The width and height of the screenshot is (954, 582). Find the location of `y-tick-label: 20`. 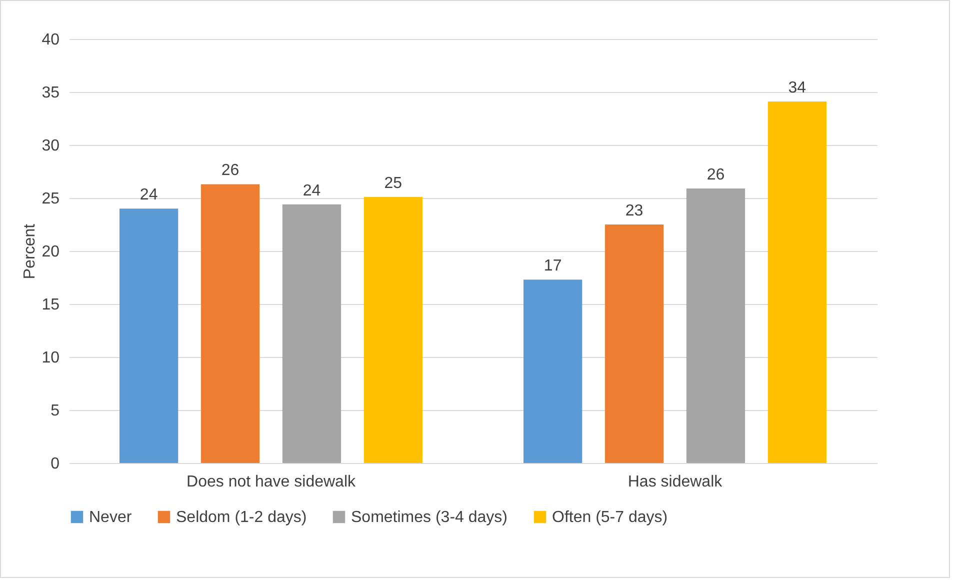

y-tick-label: 20 is located at coordinates (51, 252).